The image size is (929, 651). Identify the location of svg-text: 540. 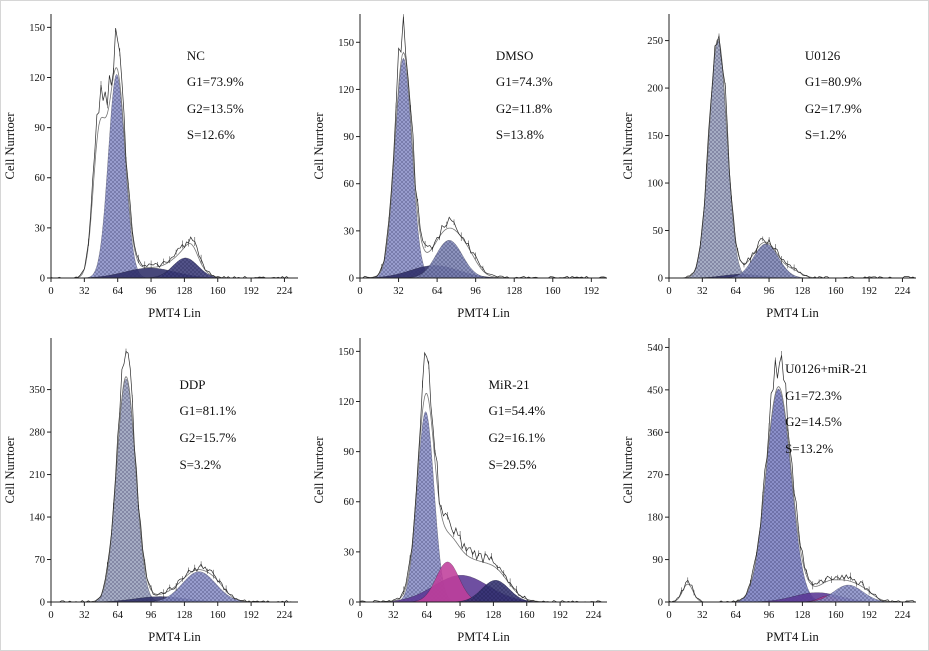
(655, 347).